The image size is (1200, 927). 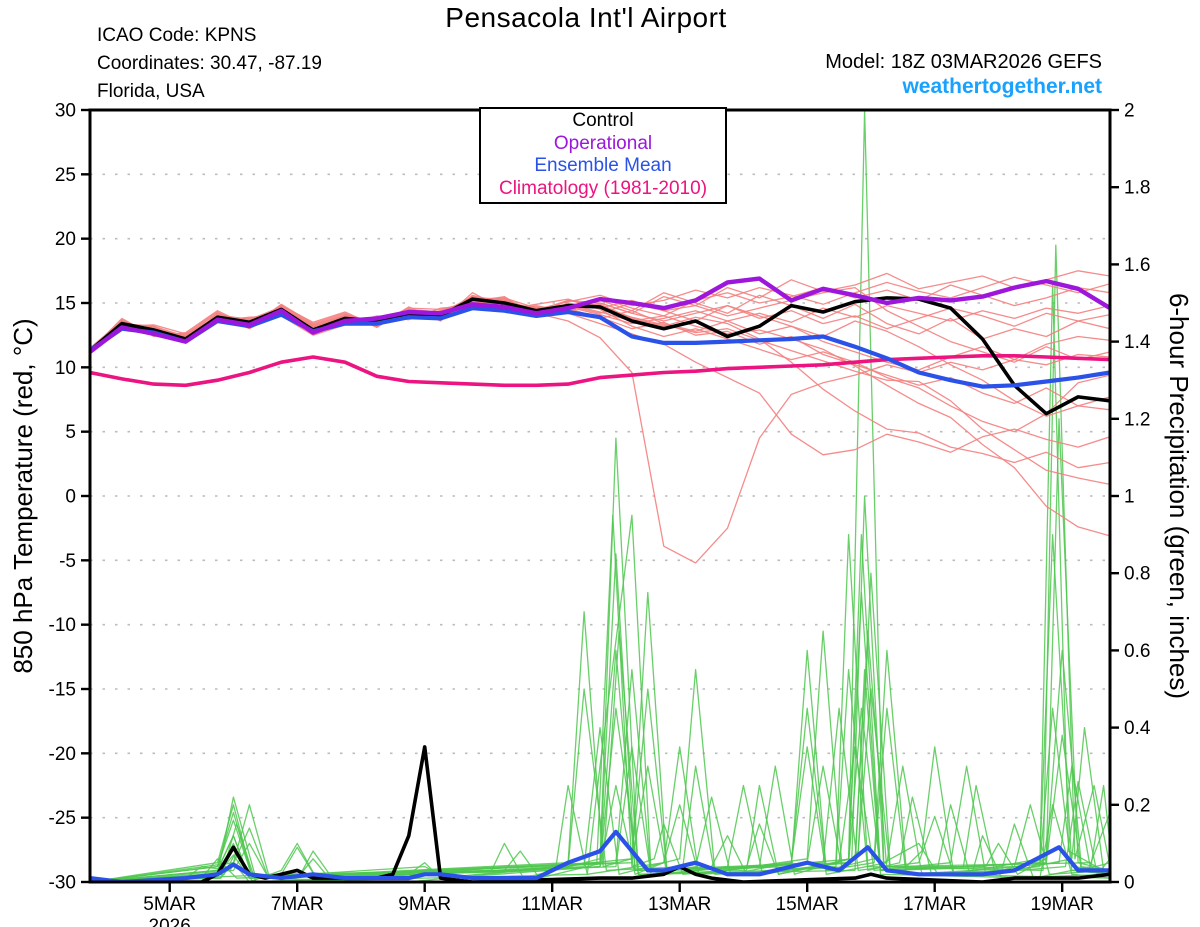 I want to click on left-tick-label: -20, so click(x=62, y=754).